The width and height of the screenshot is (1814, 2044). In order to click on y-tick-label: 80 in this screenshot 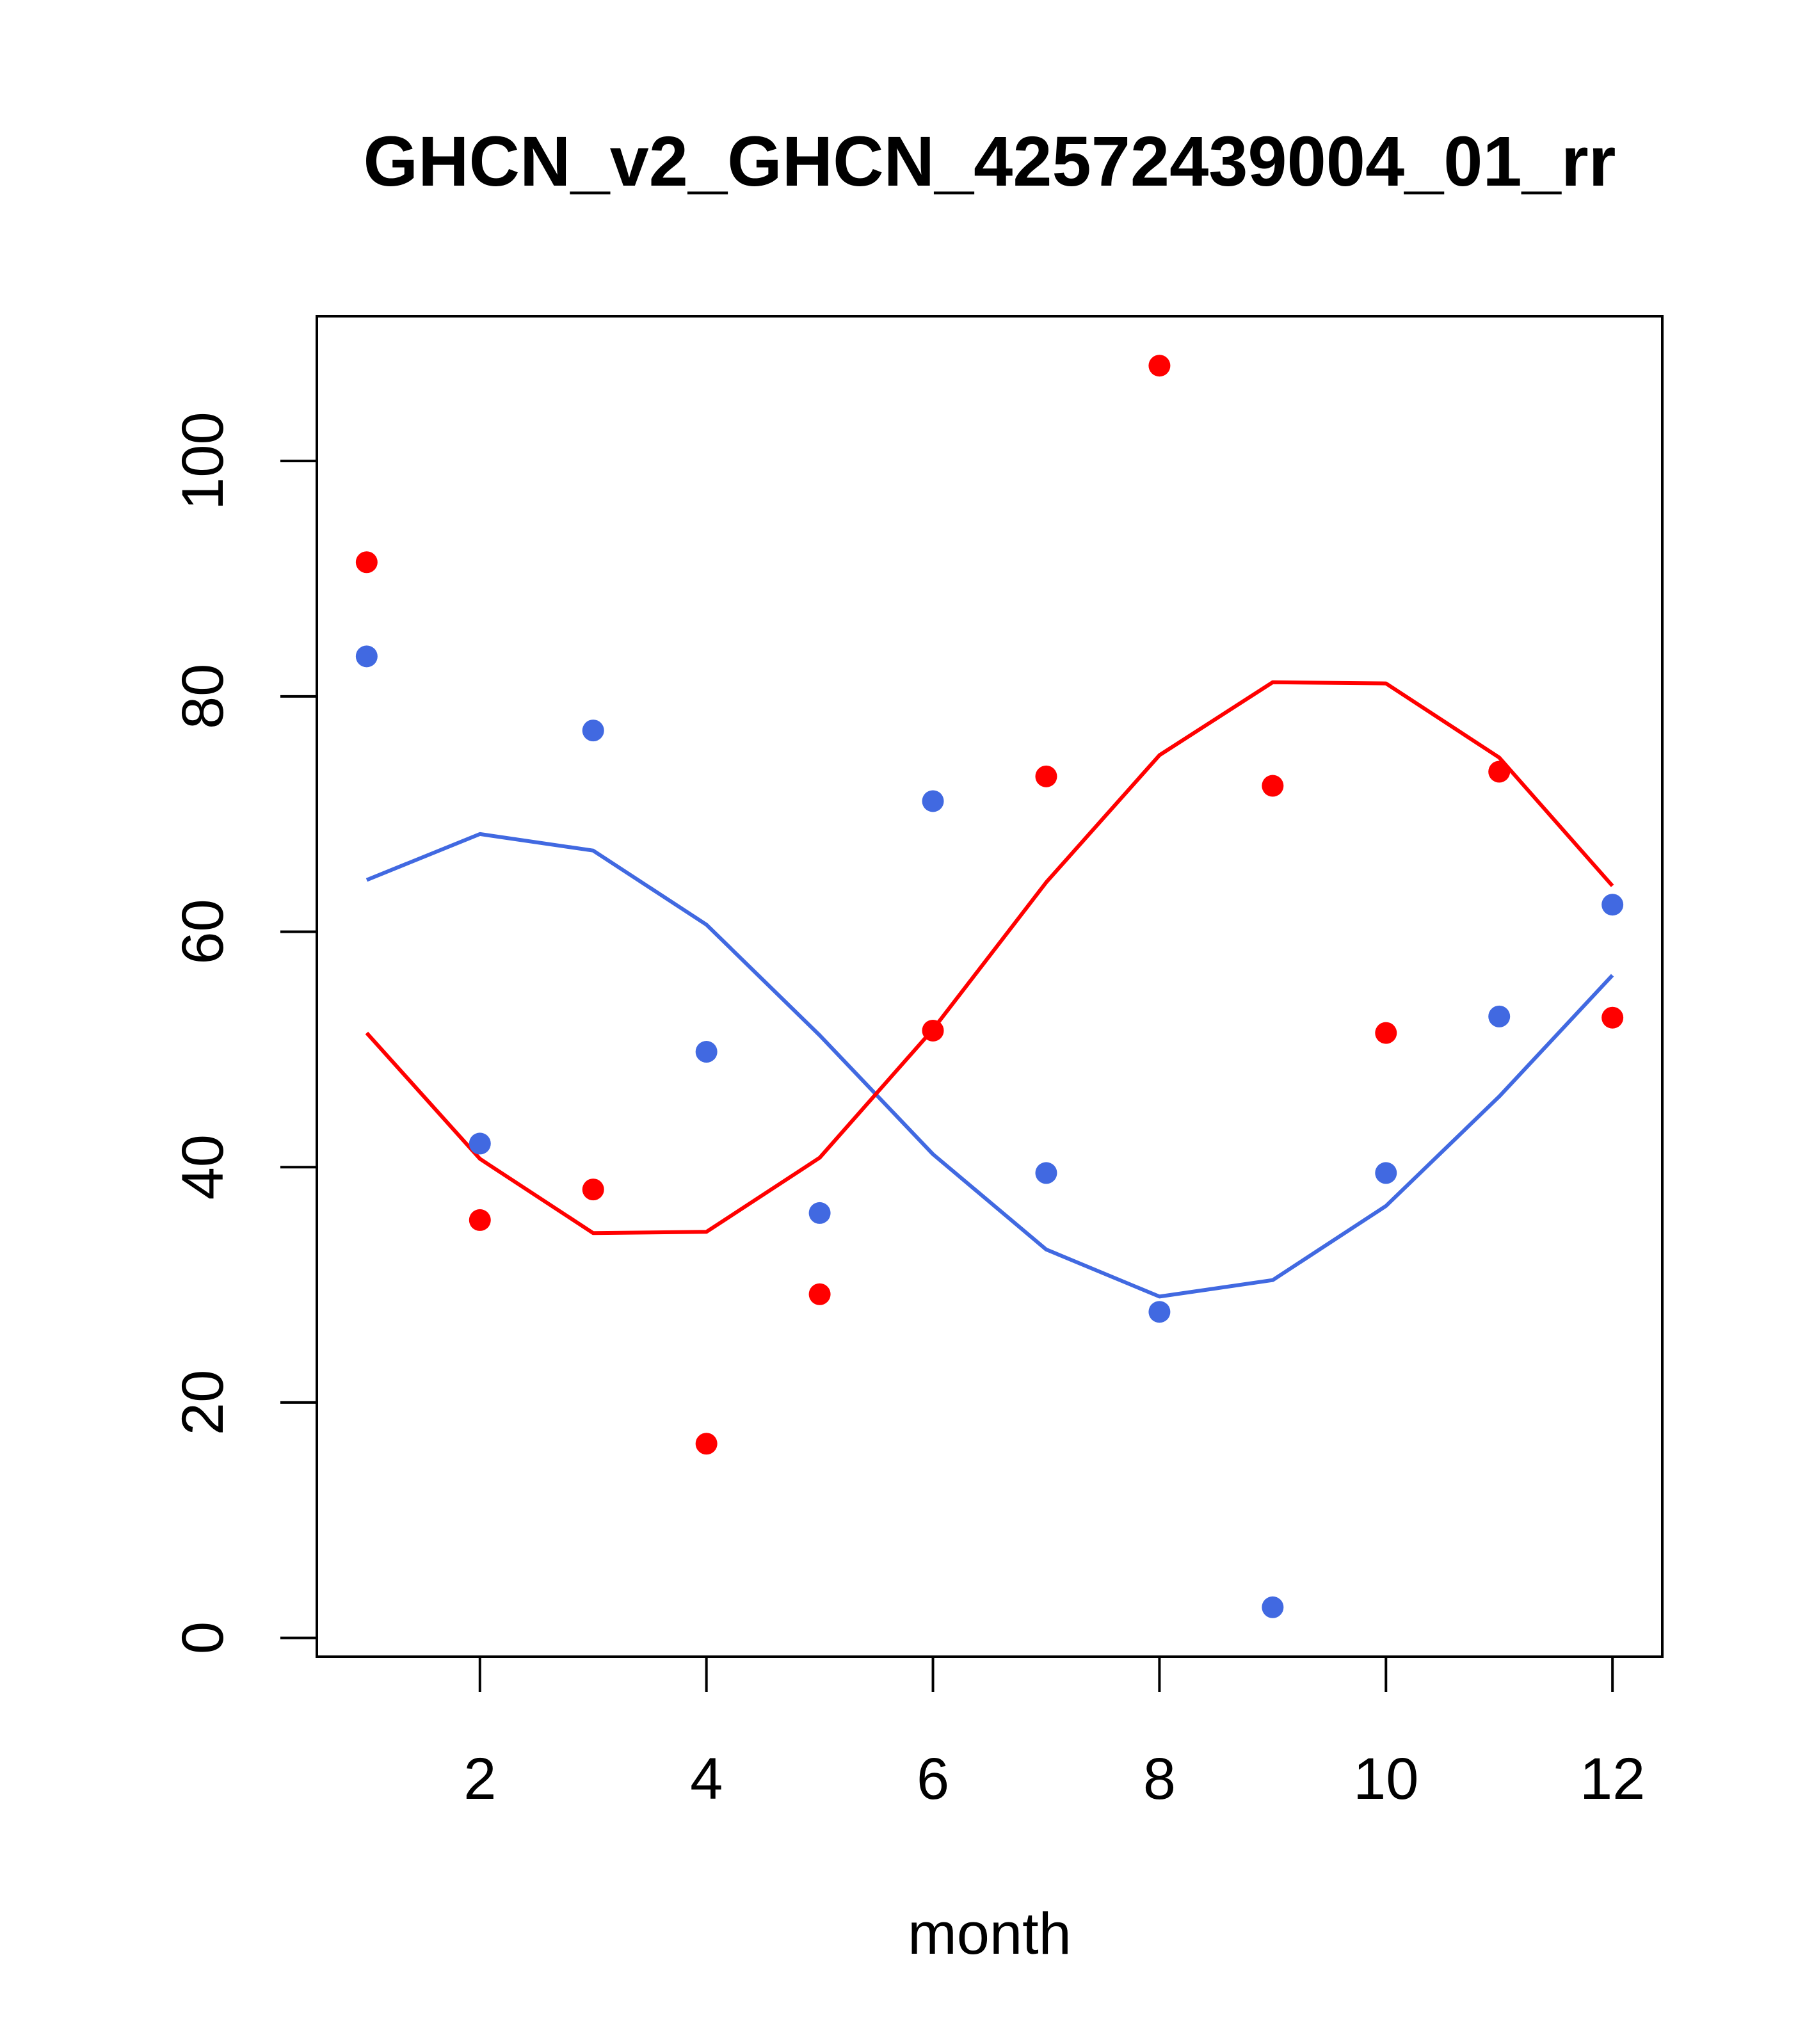, I will do `click(203, 696)`.